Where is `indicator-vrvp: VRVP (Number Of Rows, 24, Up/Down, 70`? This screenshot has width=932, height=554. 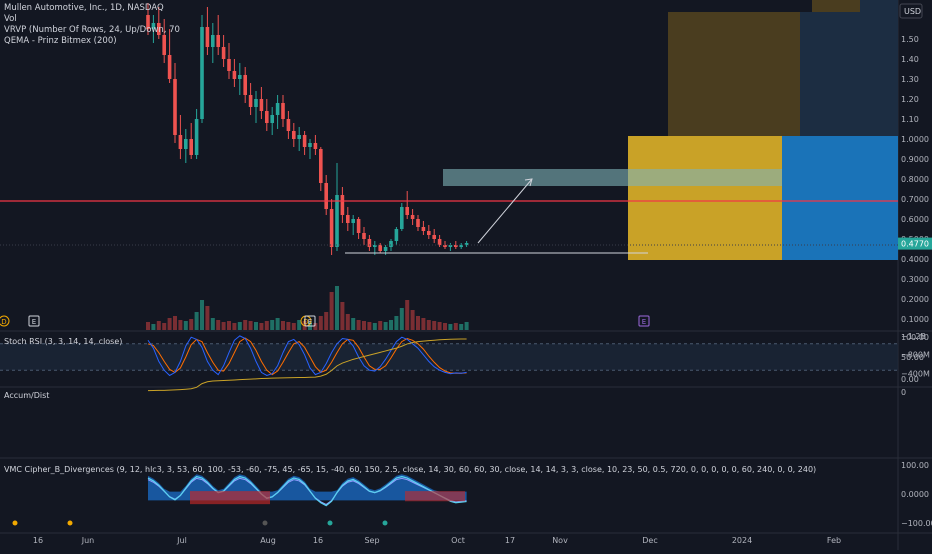 indicator-vrvp: VRVP (Number Of Rows, 24, Up/Down, 70 is located at coordinates (92, 30).